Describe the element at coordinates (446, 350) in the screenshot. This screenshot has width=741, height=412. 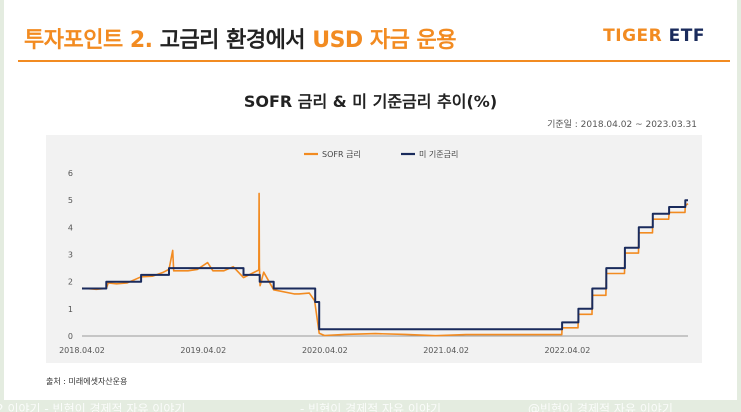
I see `x-tick-label: 2021.04.02` at that location.